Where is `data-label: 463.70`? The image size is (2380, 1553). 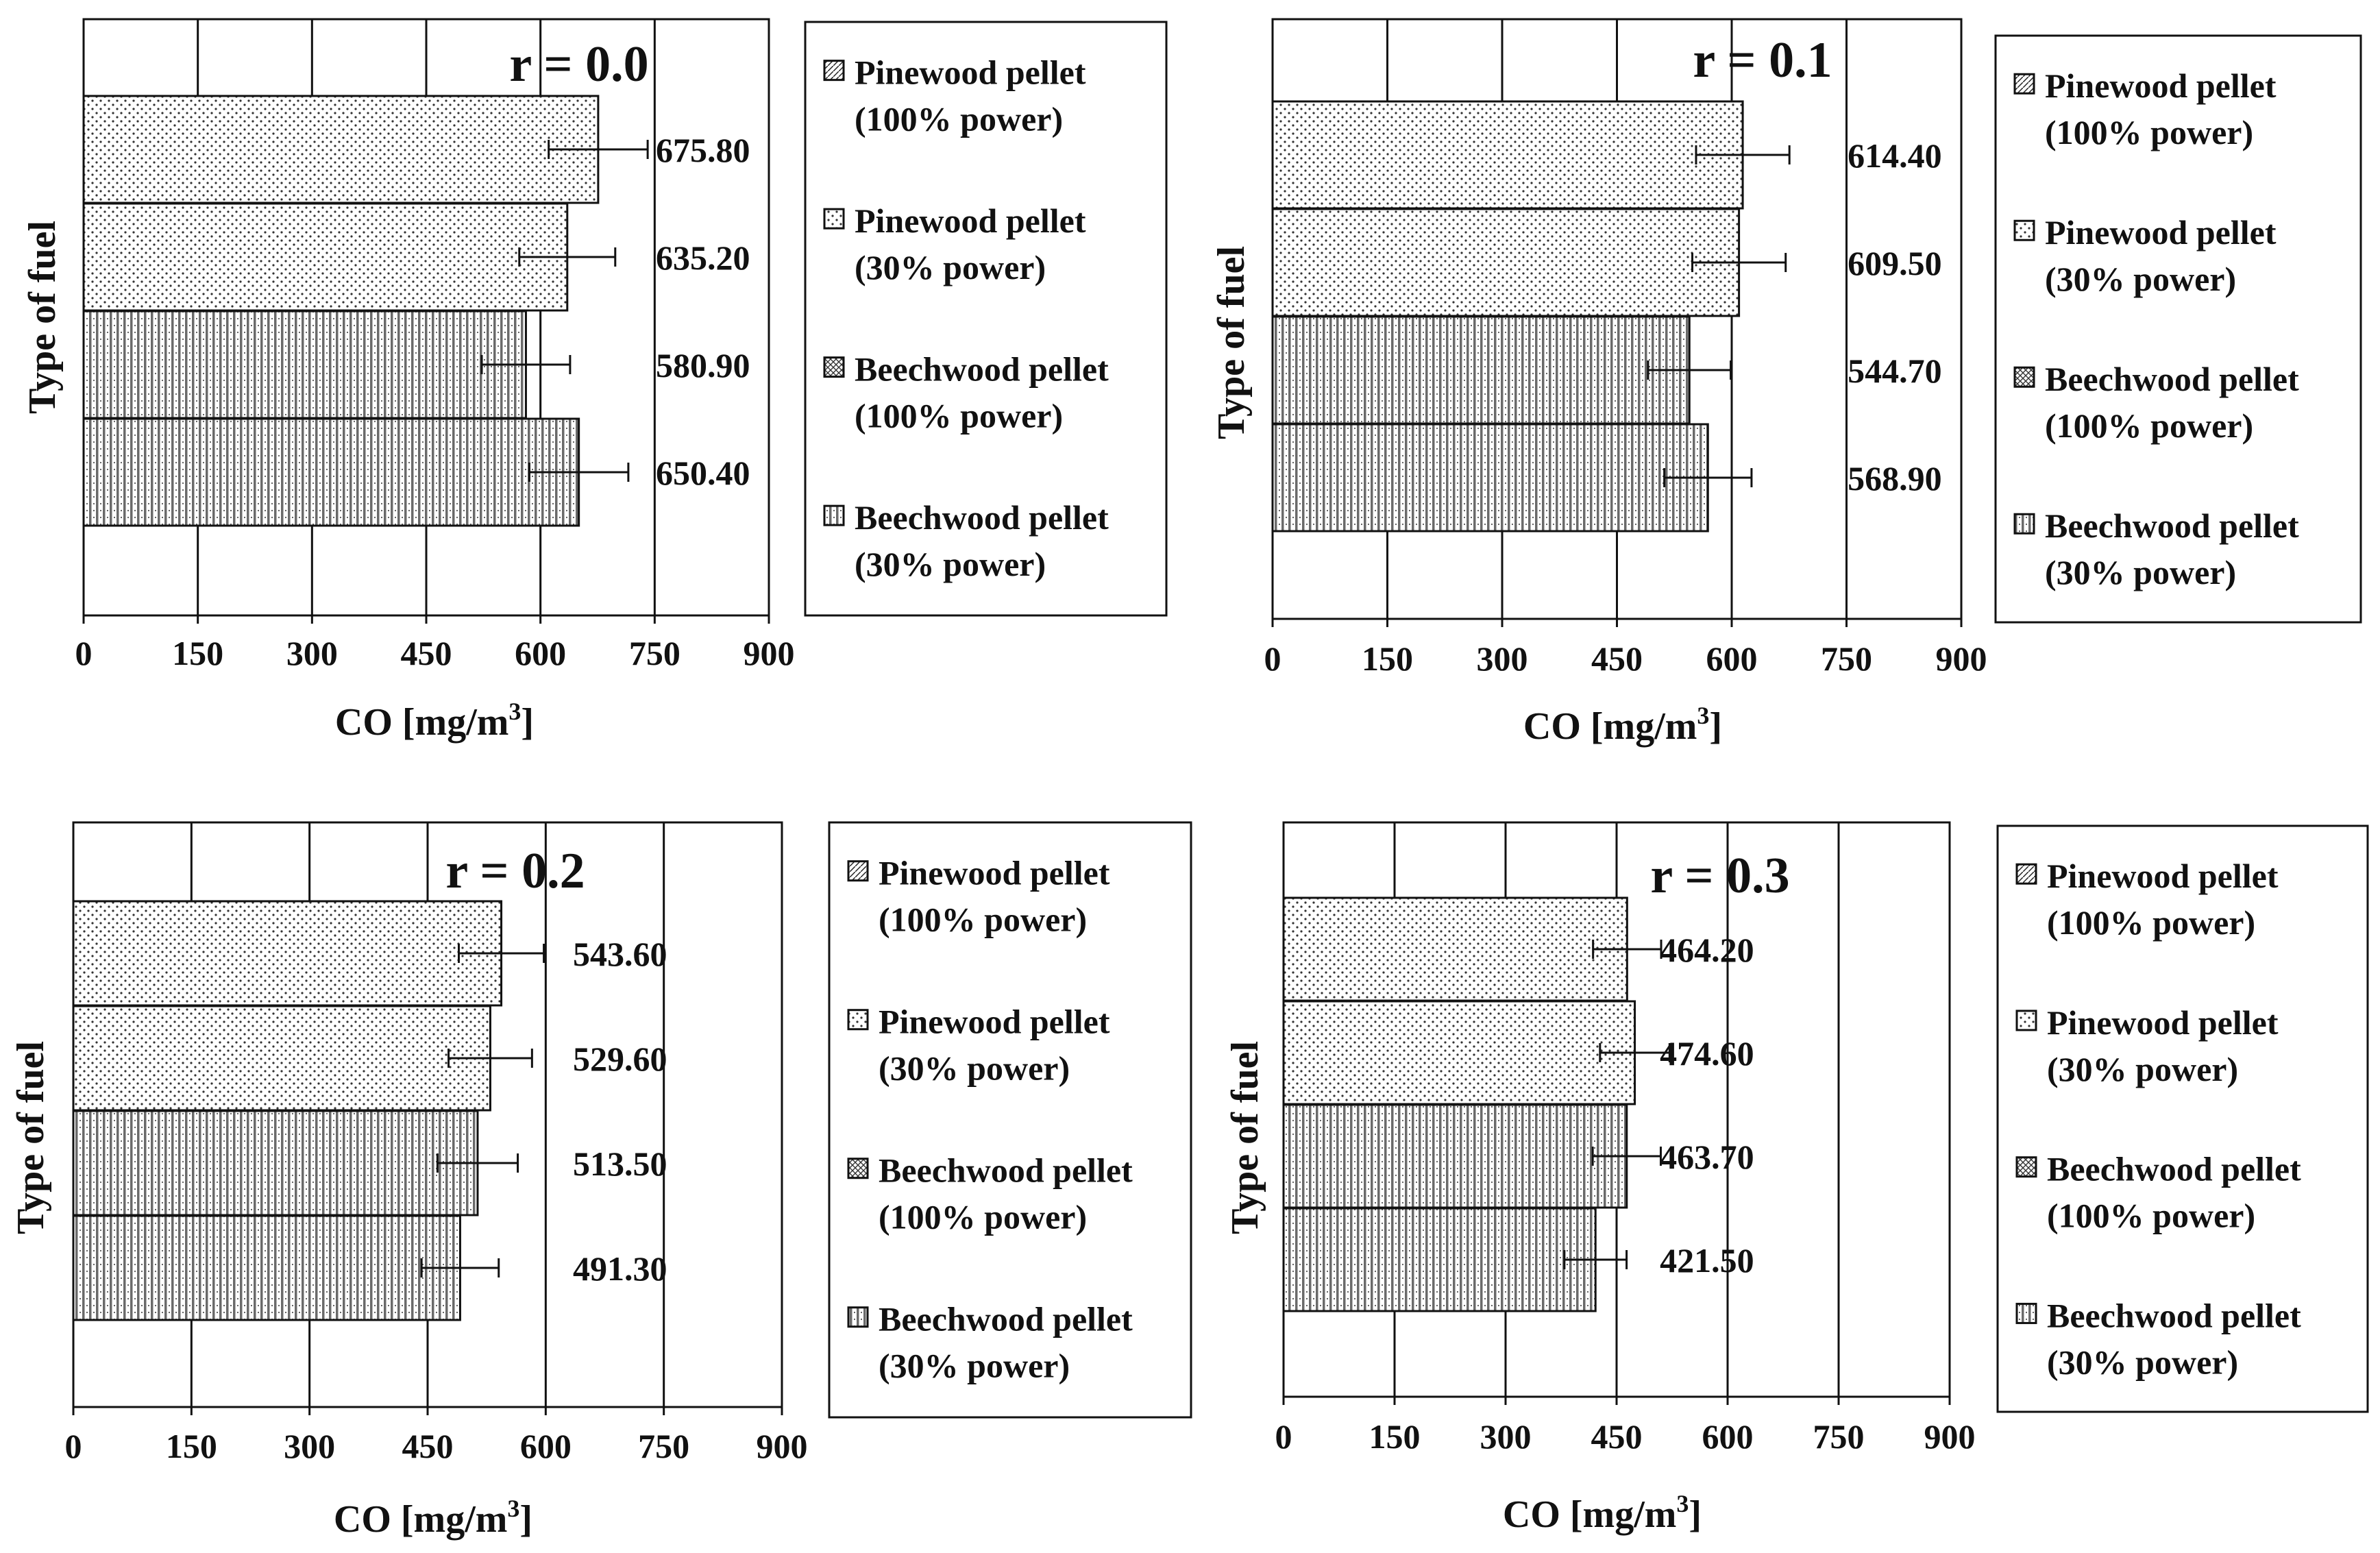 data-label: 463.70 is located at coordinates (1707, 1157).